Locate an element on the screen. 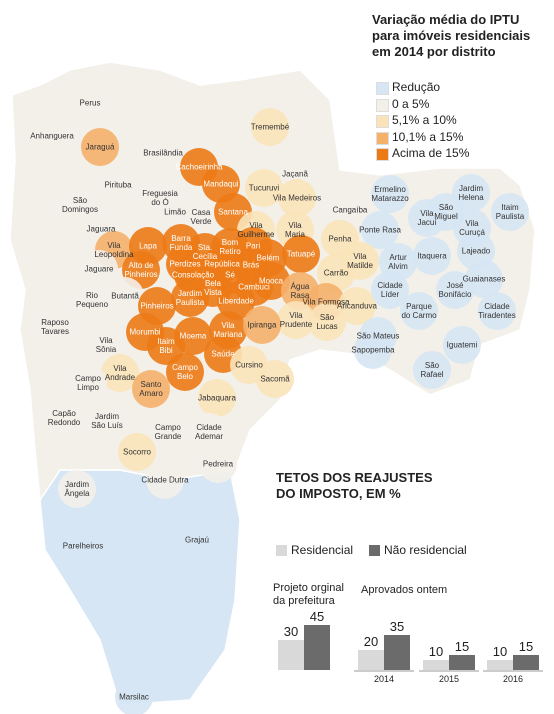 Image resolution: width=554 pixels, height=714 pixels. district-label: Jardim Paulista is located at coordinates (190, 298).